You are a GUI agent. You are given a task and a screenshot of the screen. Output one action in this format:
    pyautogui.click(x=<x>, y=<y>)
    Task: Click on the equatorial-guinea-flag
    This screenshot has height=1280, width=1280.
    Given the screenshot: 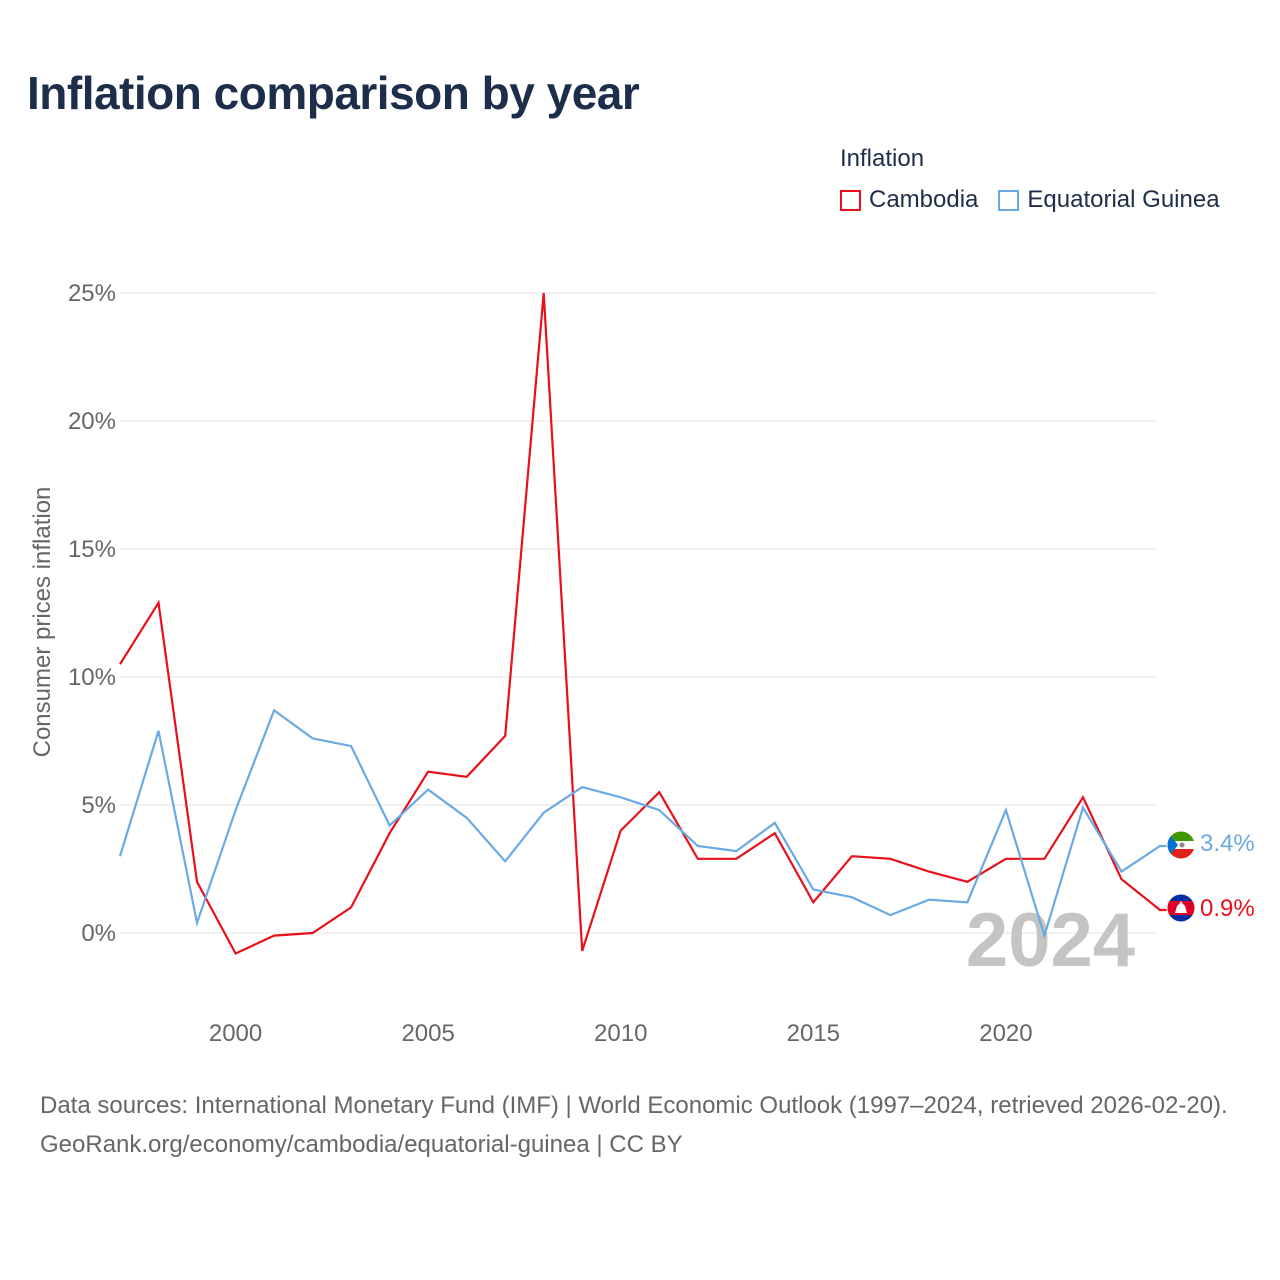 What is the action you would take?
    pyautogui.click(x=1181, y=845)
    